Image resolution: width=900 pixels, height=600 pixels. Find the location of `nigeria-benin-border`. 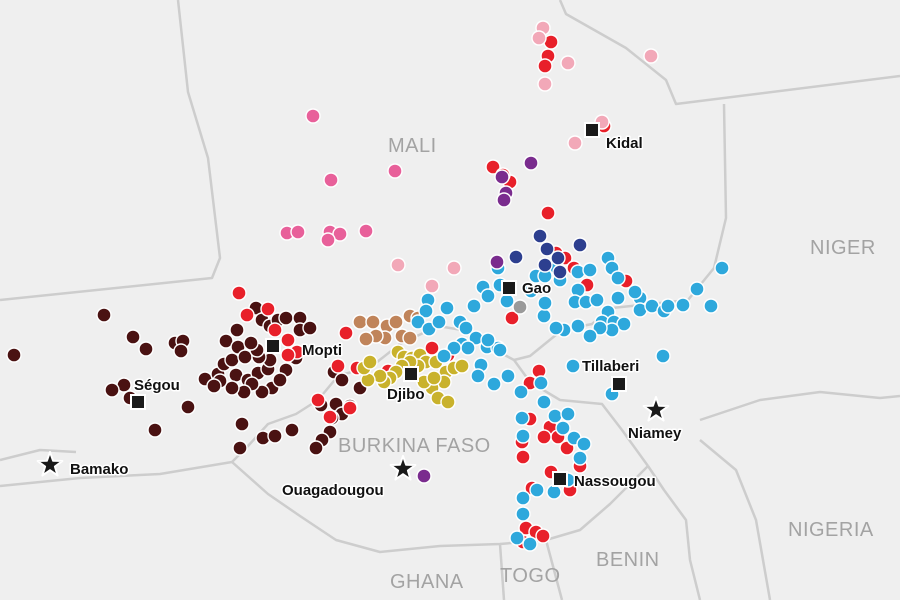

nigeria-benin-border is located at coordinates (735, 519).